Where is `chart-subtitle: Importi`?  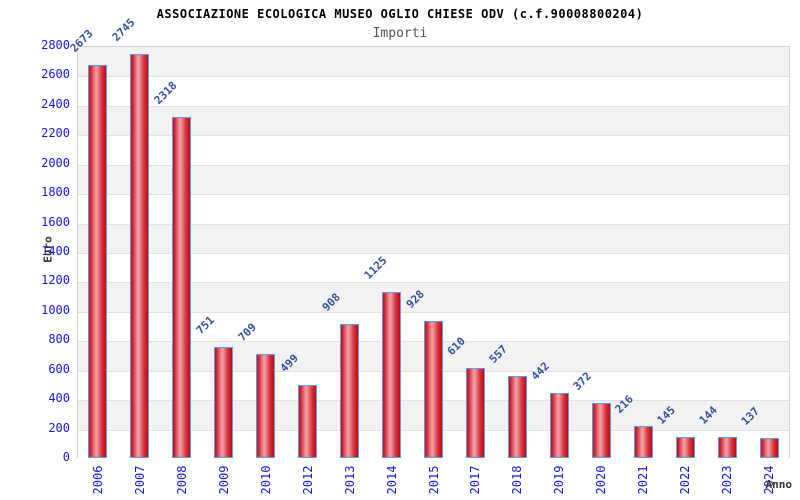
chart-subtitle: Importi is located at coordinates (400, 33).